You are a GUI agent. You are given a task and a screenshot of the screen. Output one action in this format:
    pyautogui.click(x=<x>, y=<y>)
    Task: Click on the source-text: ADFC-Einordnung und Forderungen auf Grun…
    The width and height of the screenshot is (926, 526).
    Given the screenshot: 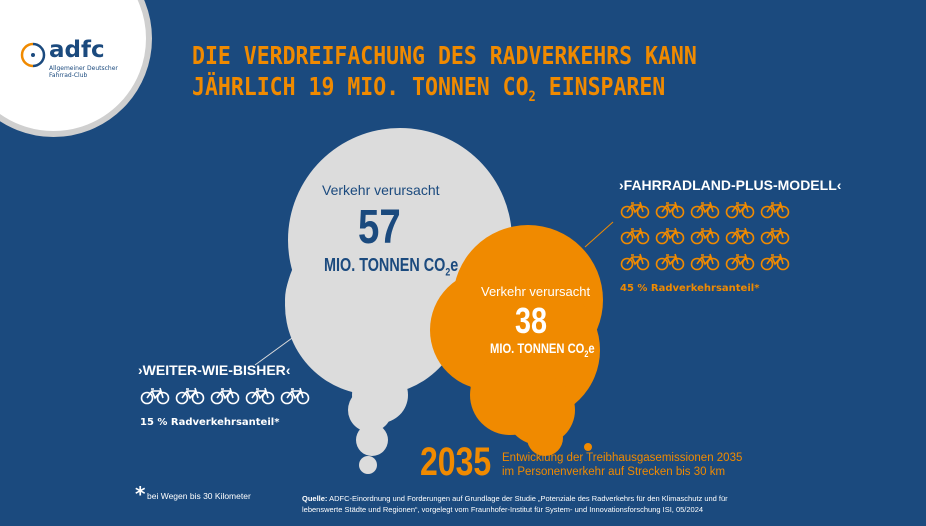 What is the action you would take?
    pyautogui.click(x=527, y=498)
    